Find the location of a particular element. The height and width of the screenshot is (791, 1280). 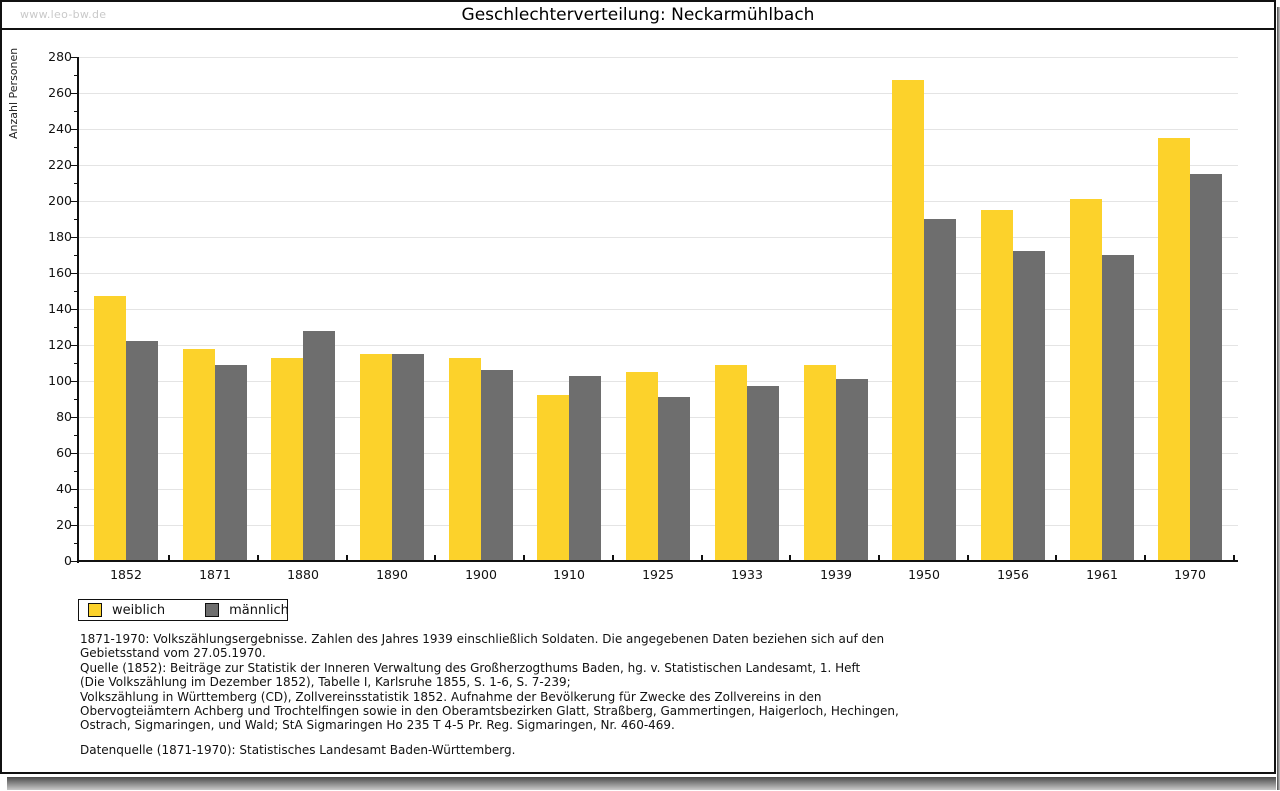

legend: weiblich männlich is located at coordinates (183, 610).